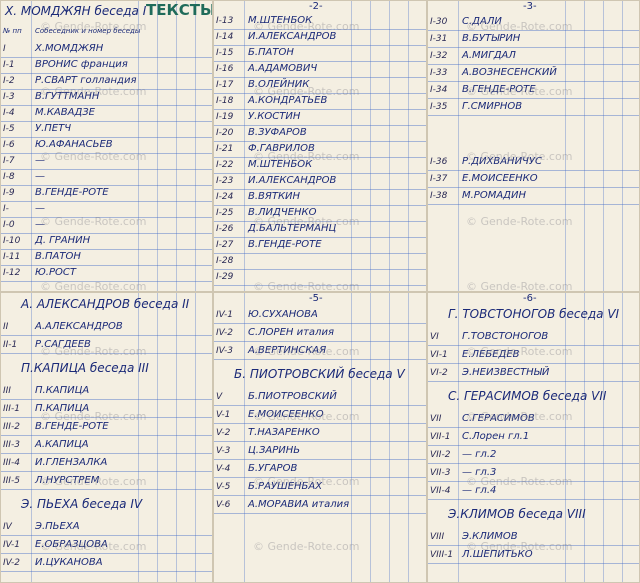  What do you see at coordinates (11, 427) in the screenshot?
I see `row-number: III-2` at bounding box center [11, 427].